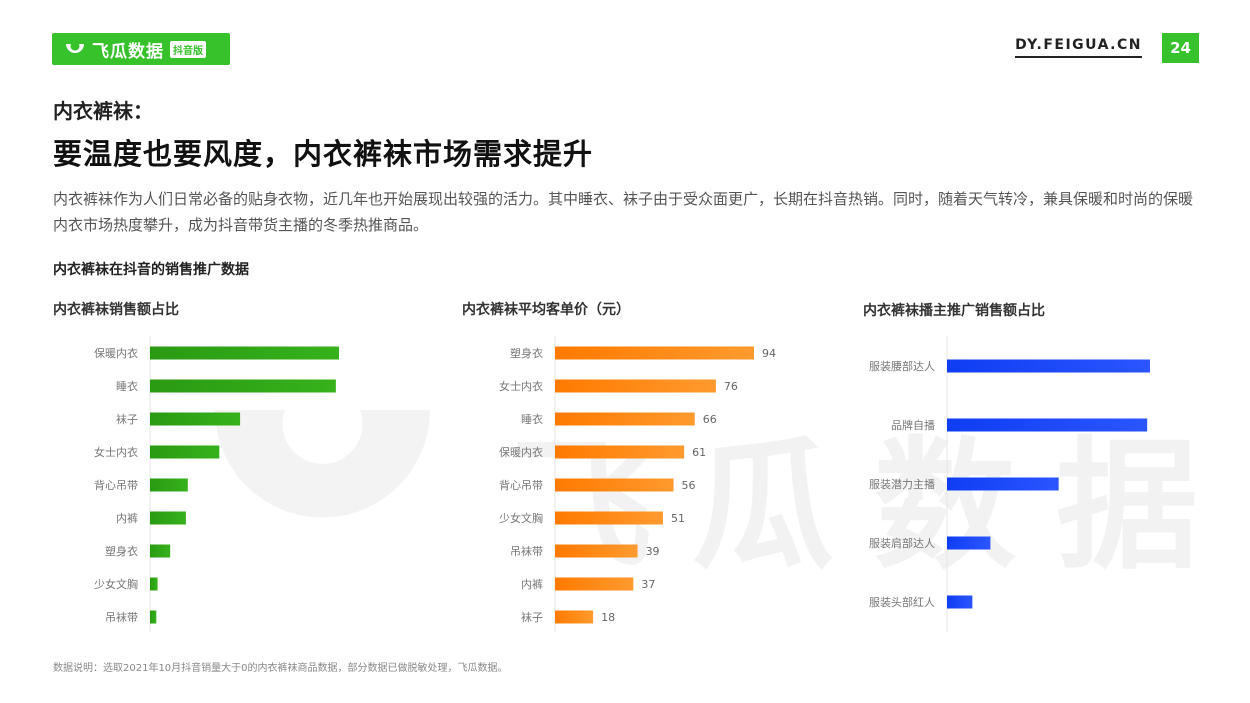 The height and width of the screenshot is (703, 1250). I want to click on category-label: 服装腰部达人, so click(902, 366).